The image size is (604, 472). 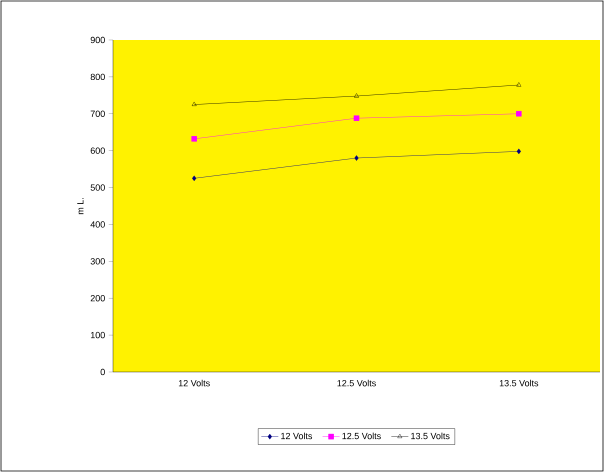 I want to click on y-tick-label: 600, so click(x=97, y=150).